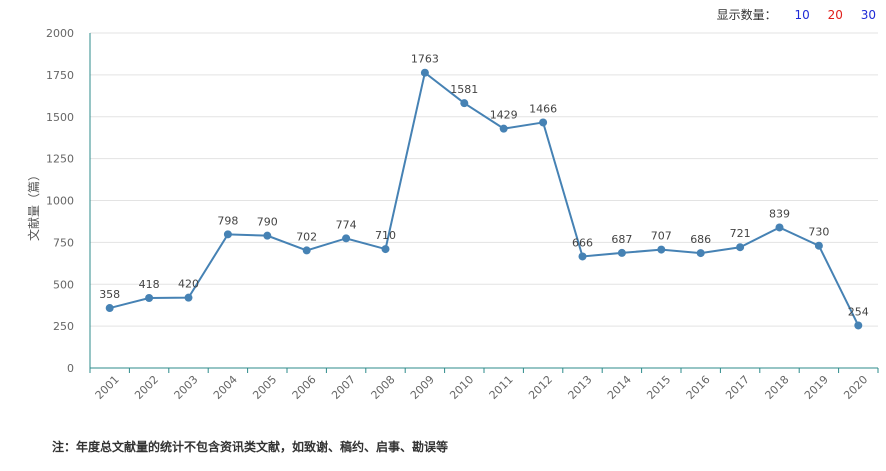  I want to click on display-count-label: 显示数量：, so click(746, 15).